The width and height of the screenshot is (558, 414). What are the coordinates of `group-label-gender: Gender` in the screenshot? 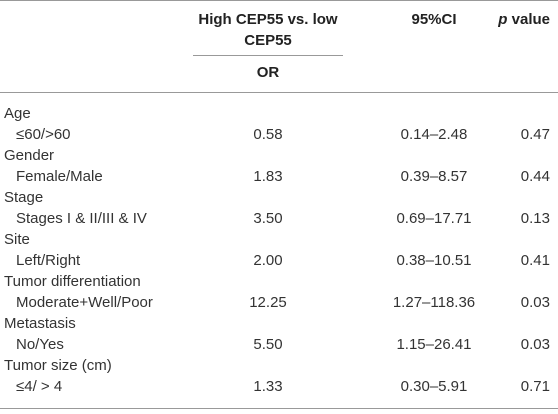 It's located at (29, 155).